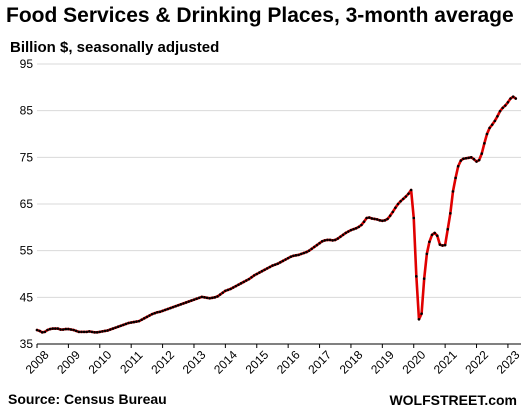 The width and height of the screenshot is (527, 415). Describe the element at coordinates (414, 362) in the screenshot. I see `x-tick-label-2020: 2020` at that location.